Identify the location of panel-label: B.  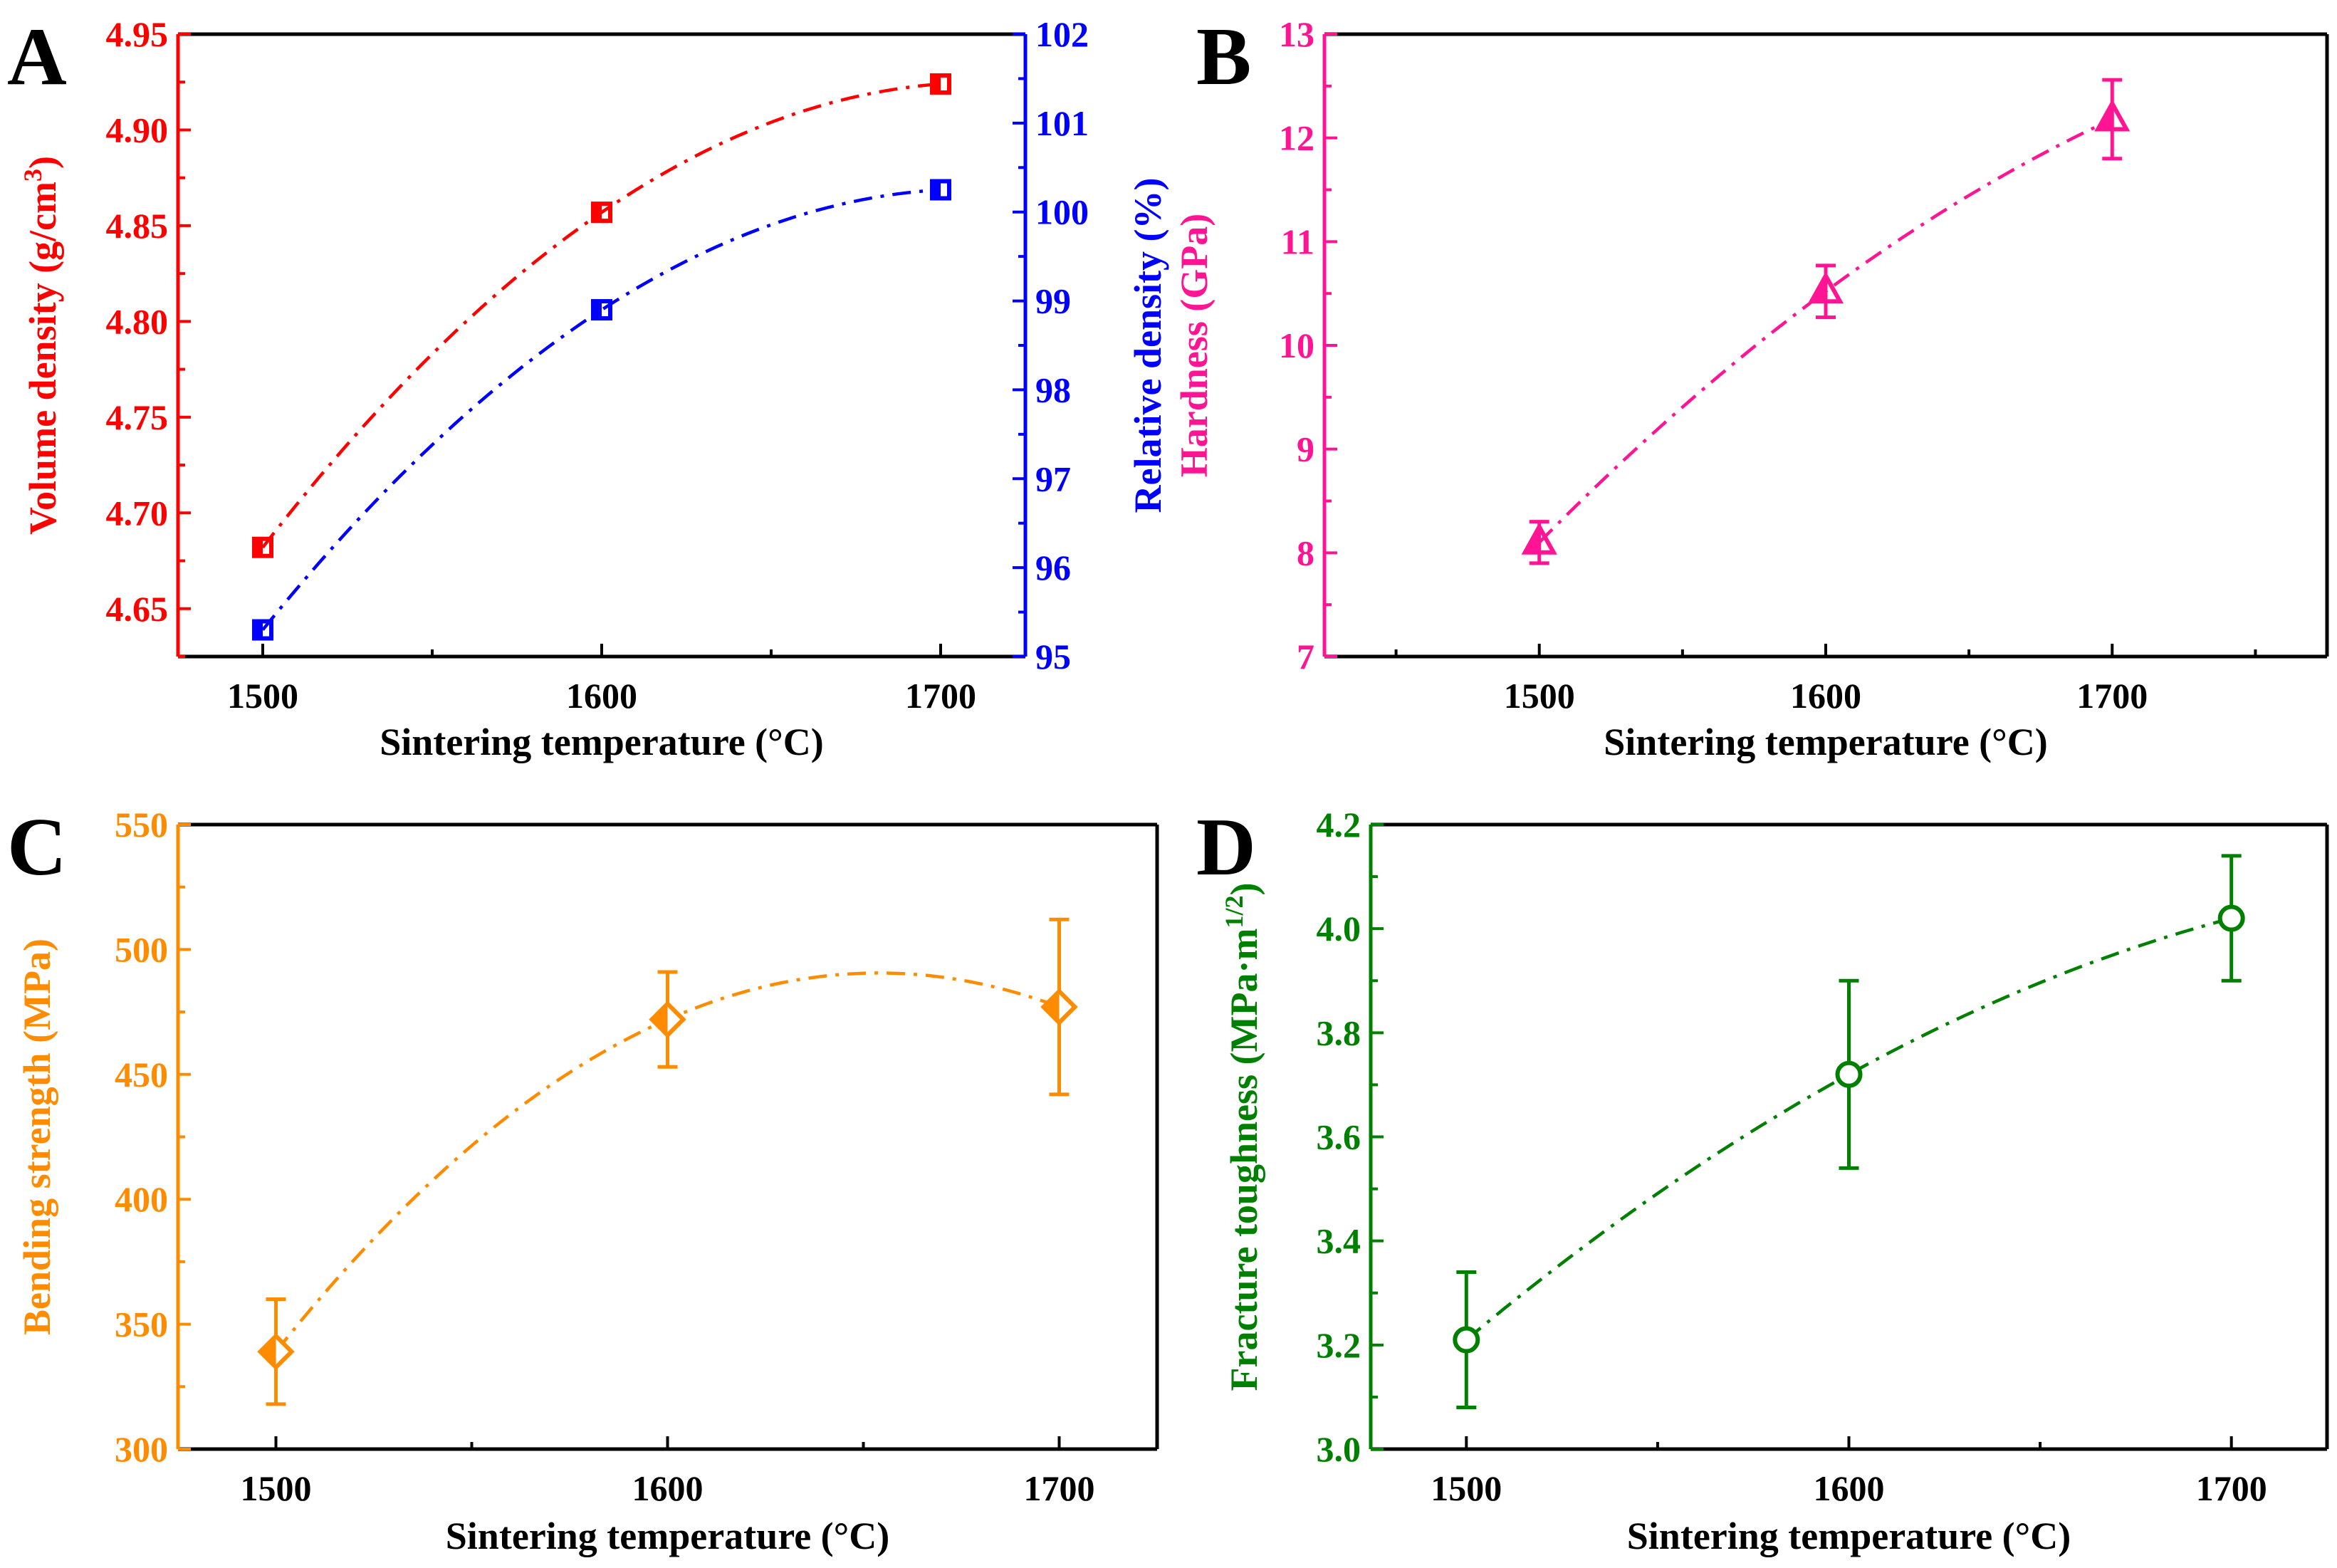
(1223, 57).